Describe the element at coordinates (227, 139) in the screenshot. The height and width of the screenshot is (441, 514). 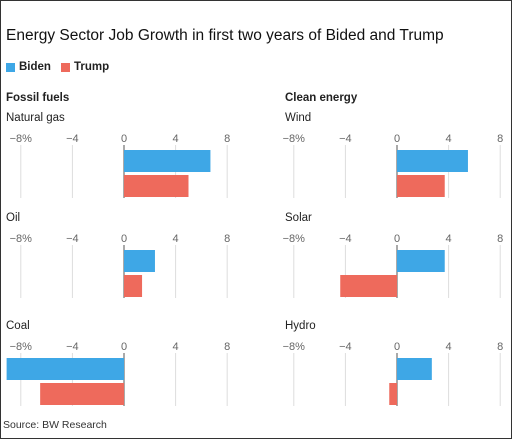
I see `tick-label-natural-gas: 8` at that location.